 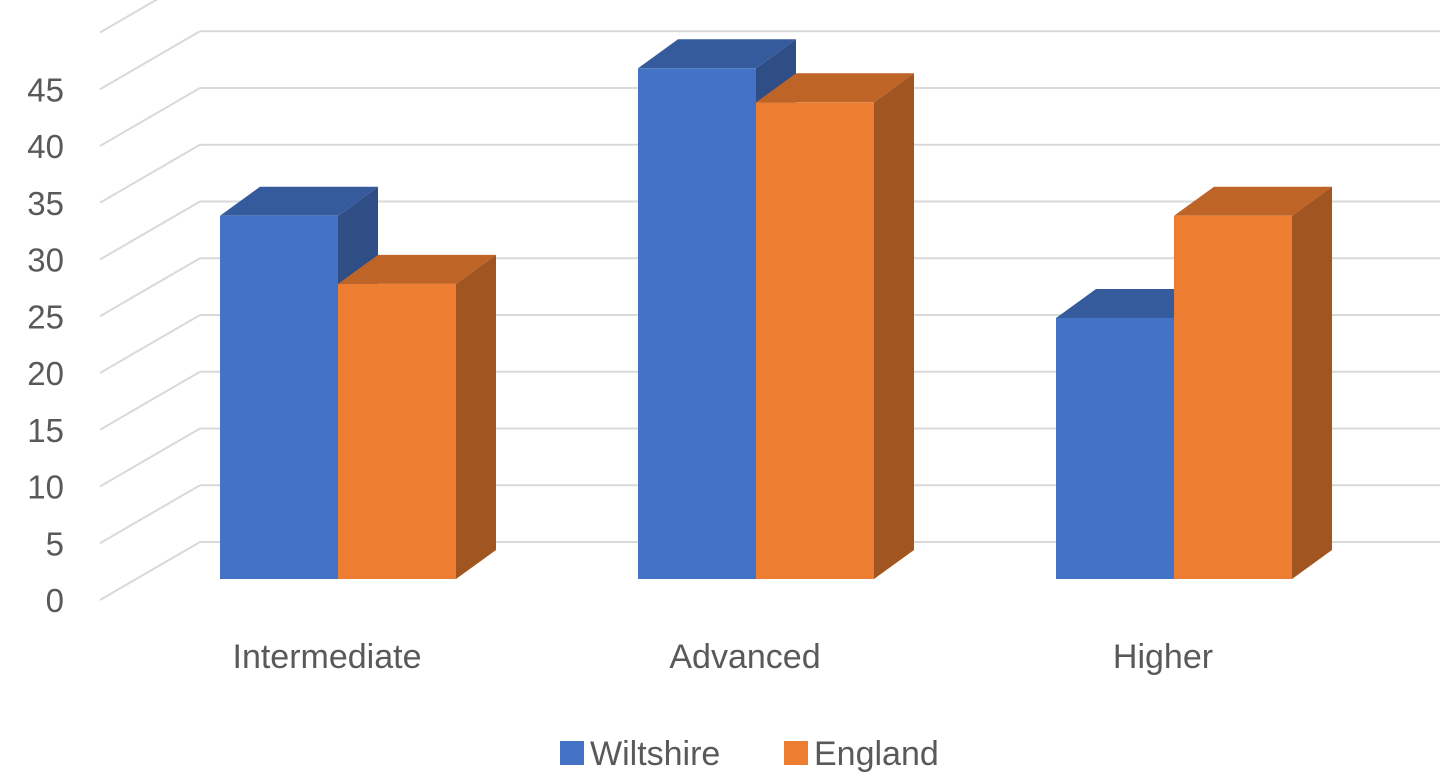 I want to click on y-tick-label: 25, so click(x=45, y=316).